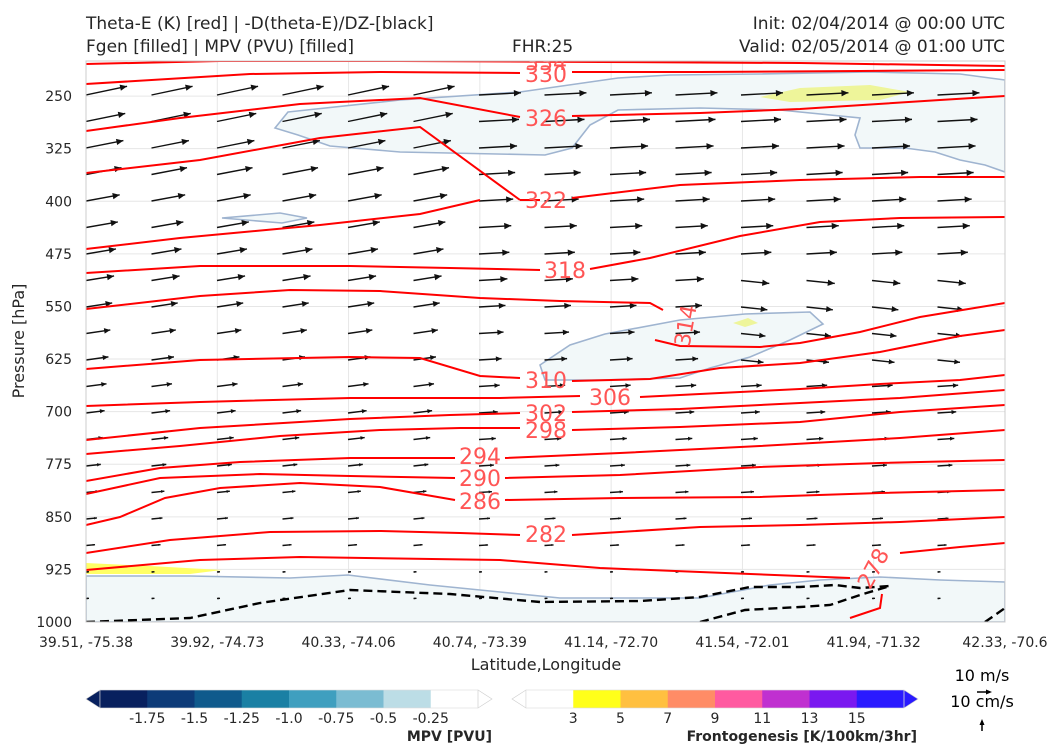 The height and width of the screenshot is (750, 1050). I want to click on theta-e-label: 326, so click(546, 119).